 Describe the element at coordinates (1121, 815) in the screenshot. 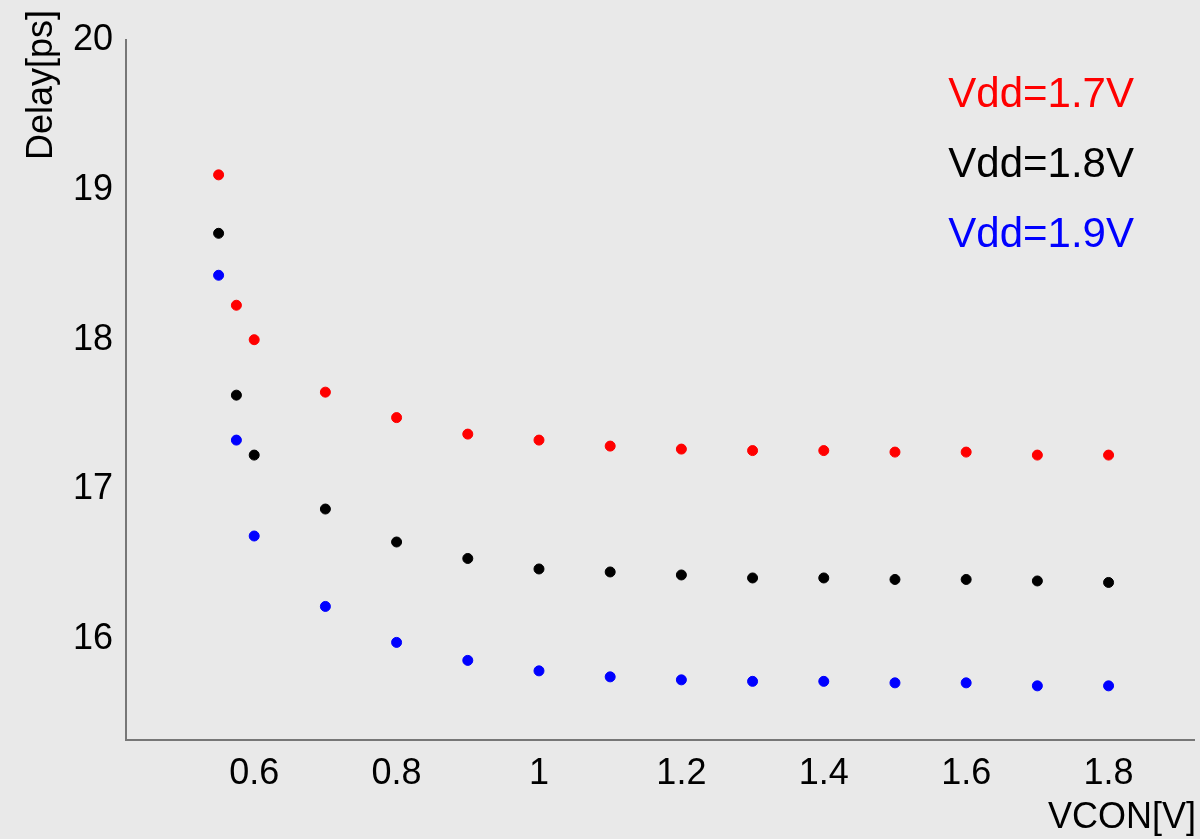

I see `x-axis-title: VCON[V]` at that location.